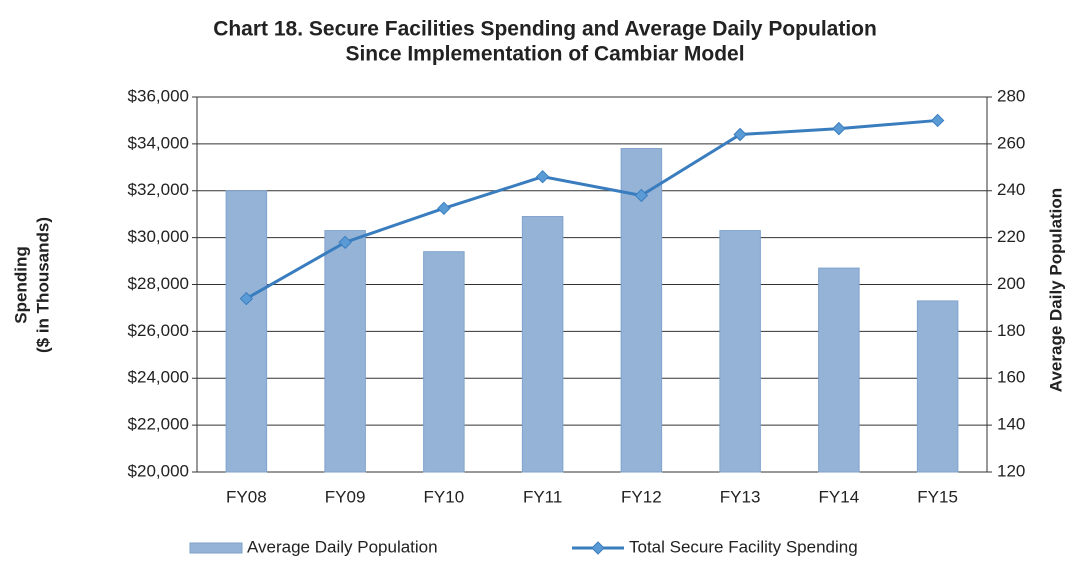  Describe the element at coordinates (158, 470) in the screenshot. I see `y-tick-label: $20,000` at that location.